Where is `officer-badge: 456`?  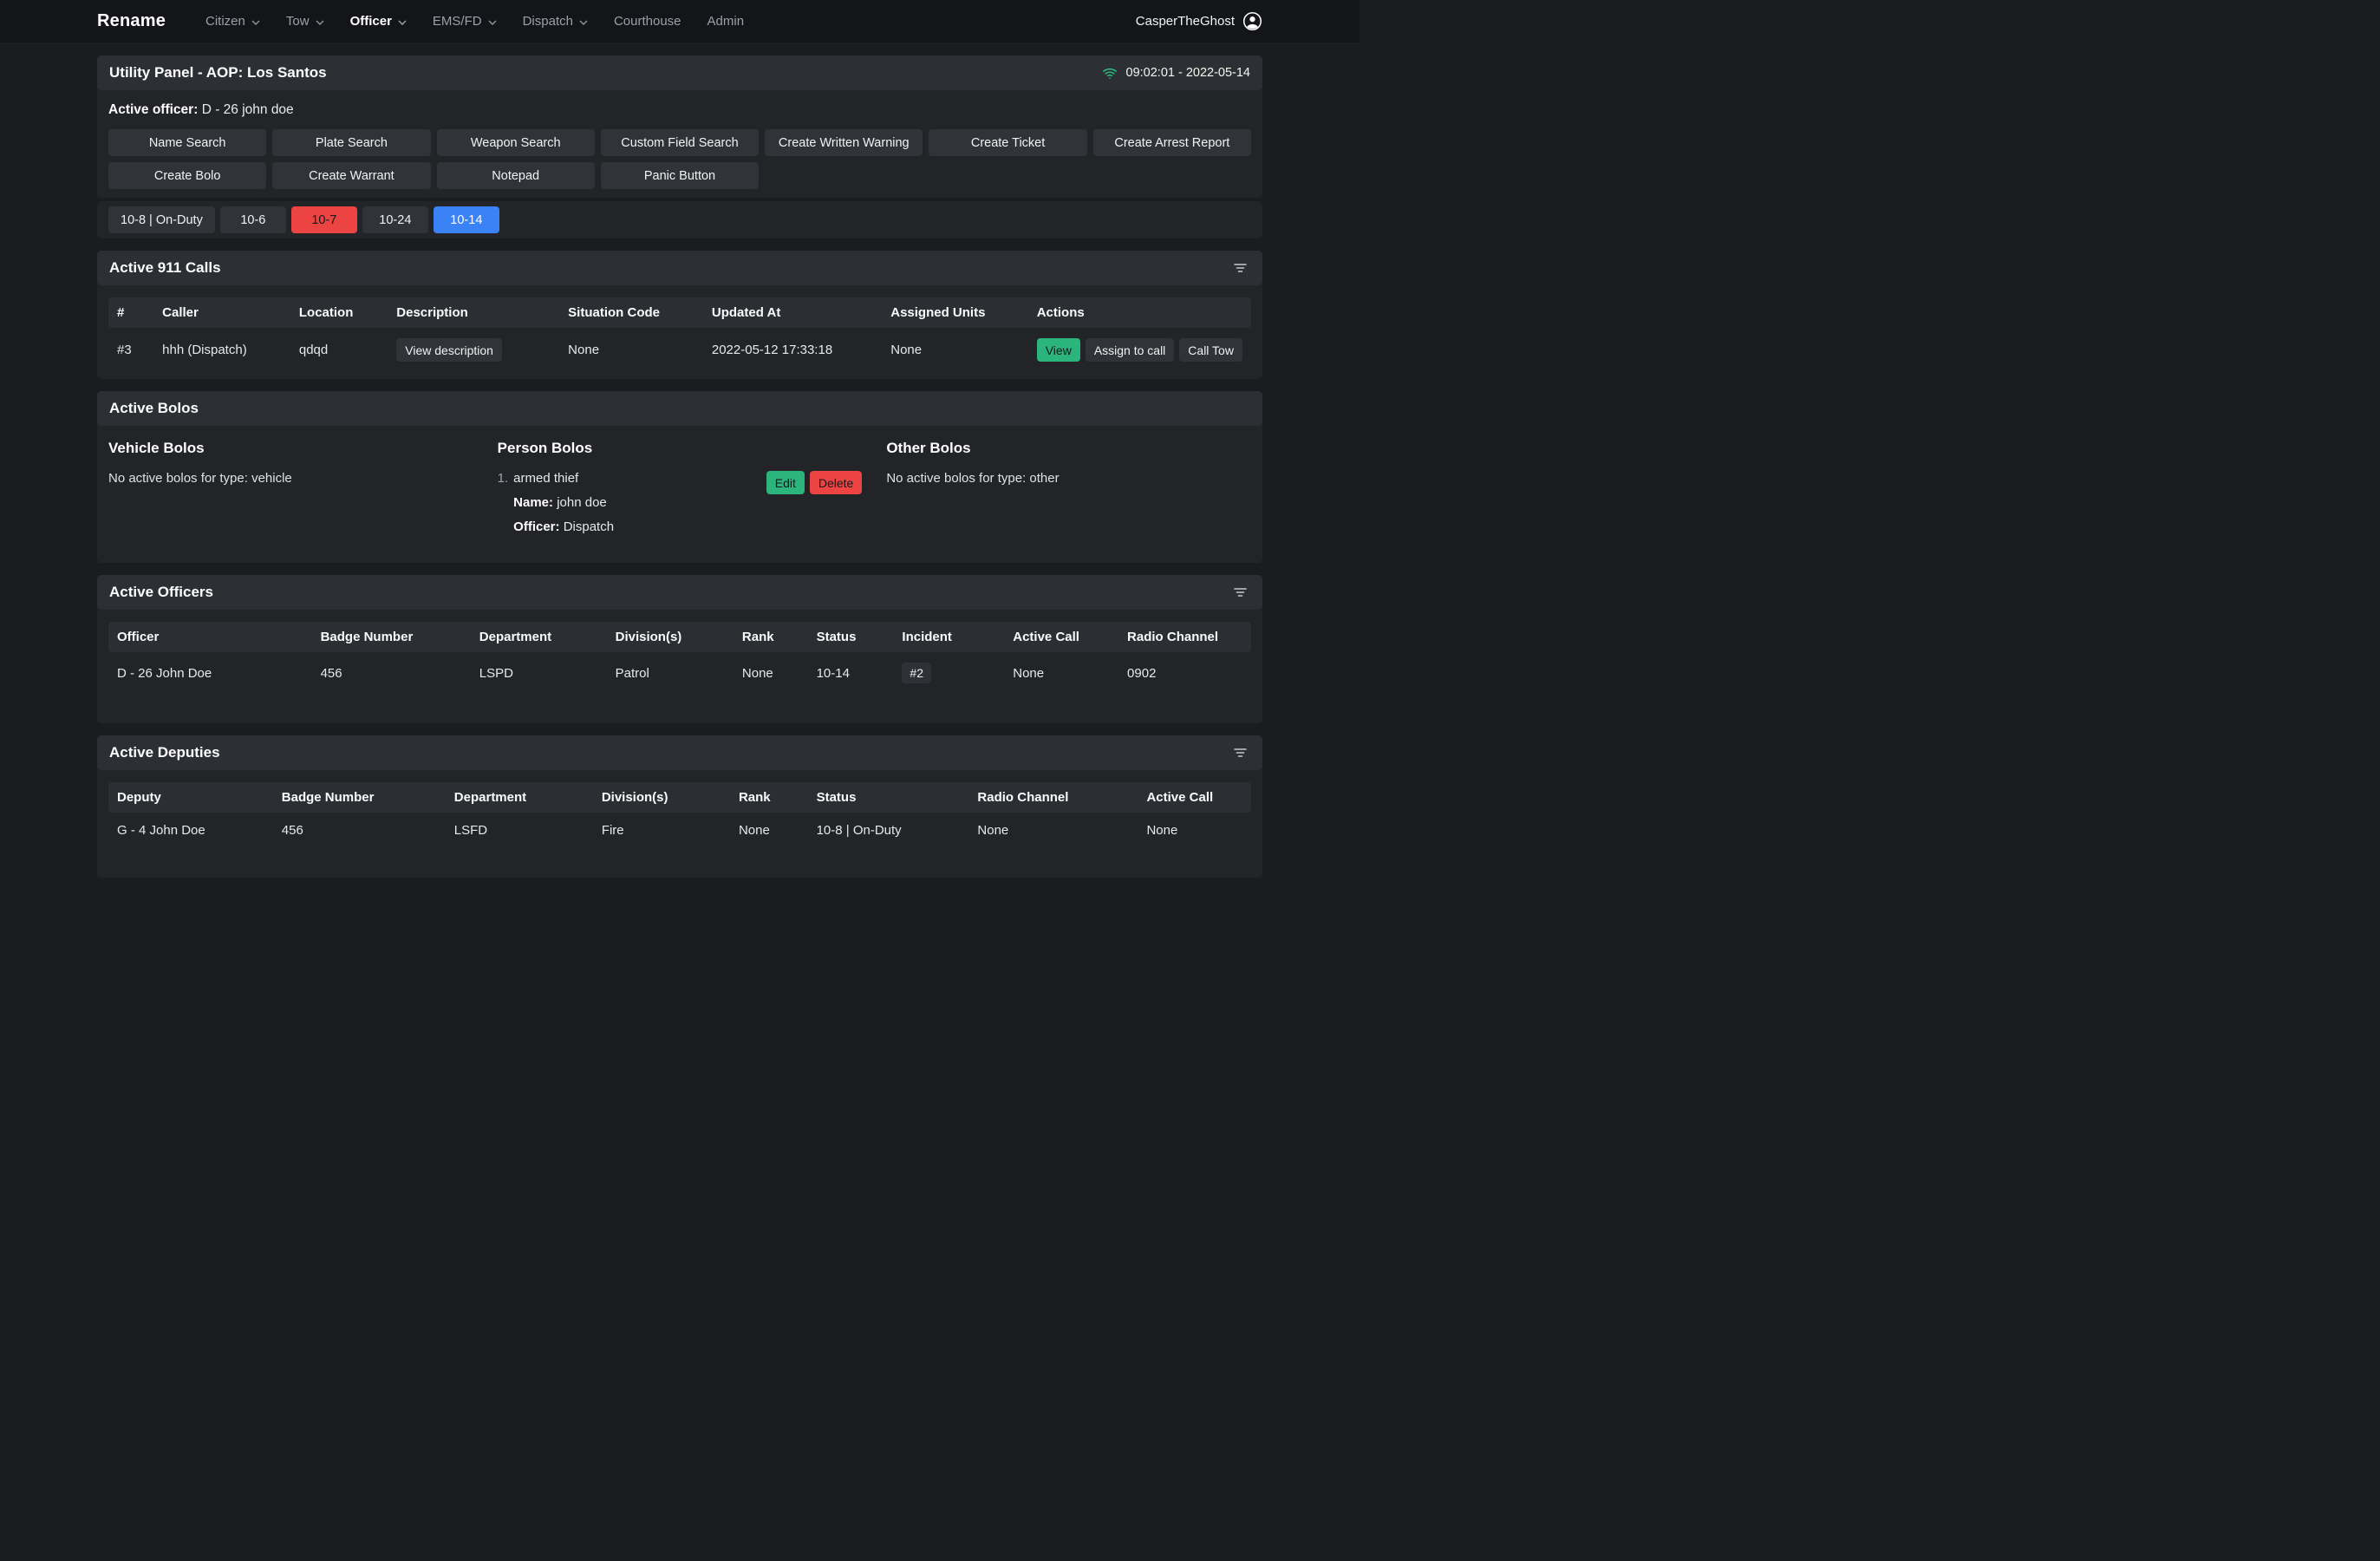
officer-badge: 456 is located at coordinates (331, 673).